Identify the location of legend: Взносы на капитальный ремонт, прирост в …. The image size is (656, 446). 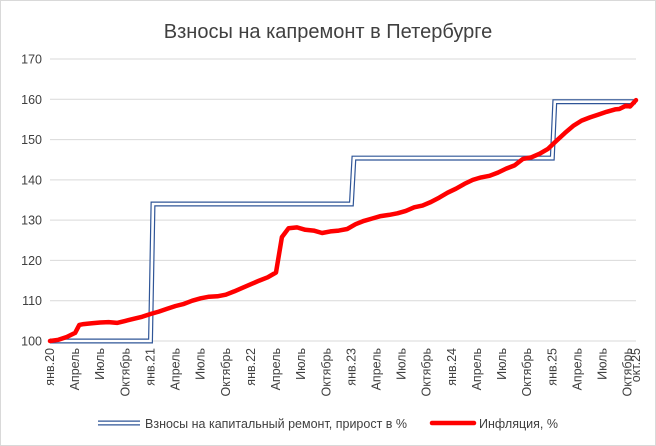
(328, 424).